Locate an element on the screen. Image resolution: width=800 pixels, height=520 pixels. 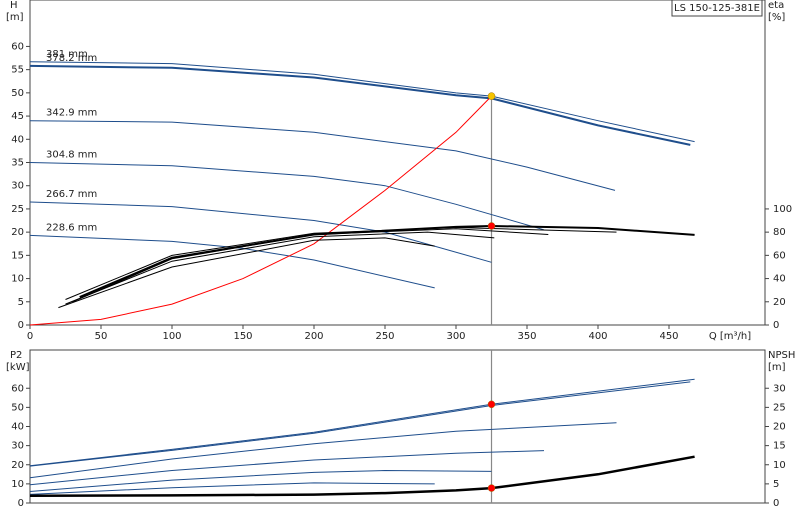
y2-tick-label: 60 is located at coordinates (779, 255).